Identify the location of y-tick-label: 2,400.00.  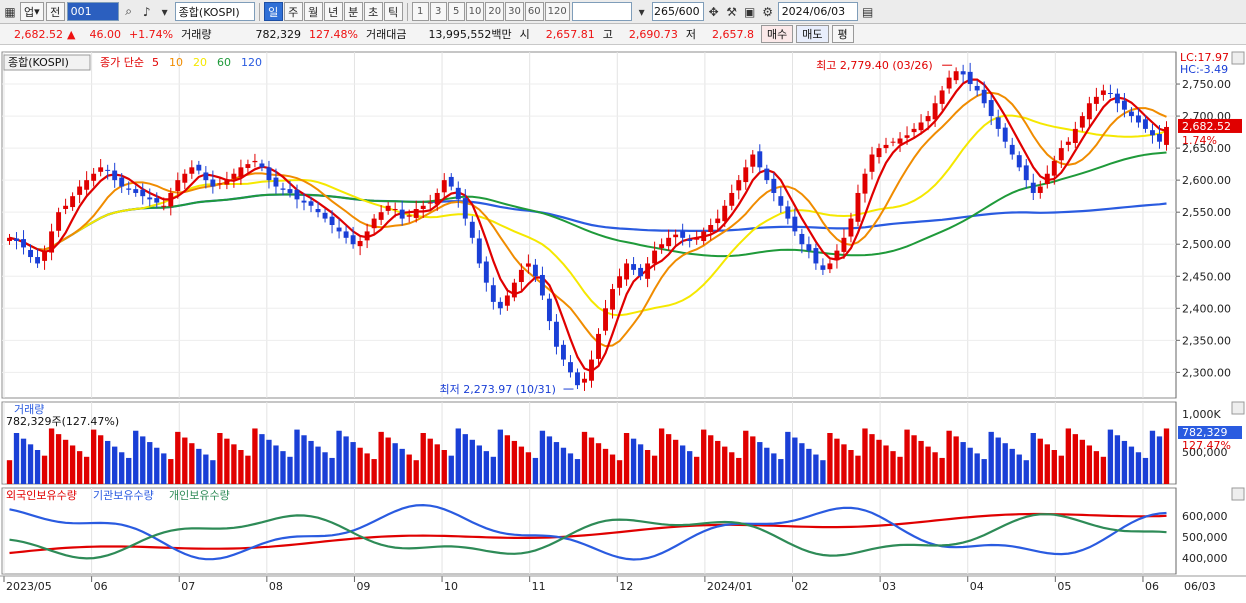
(1206, 308).